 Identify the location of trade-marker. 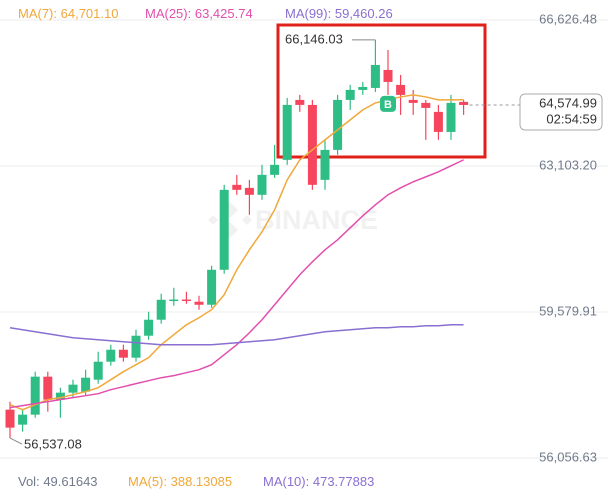
(388, 103).